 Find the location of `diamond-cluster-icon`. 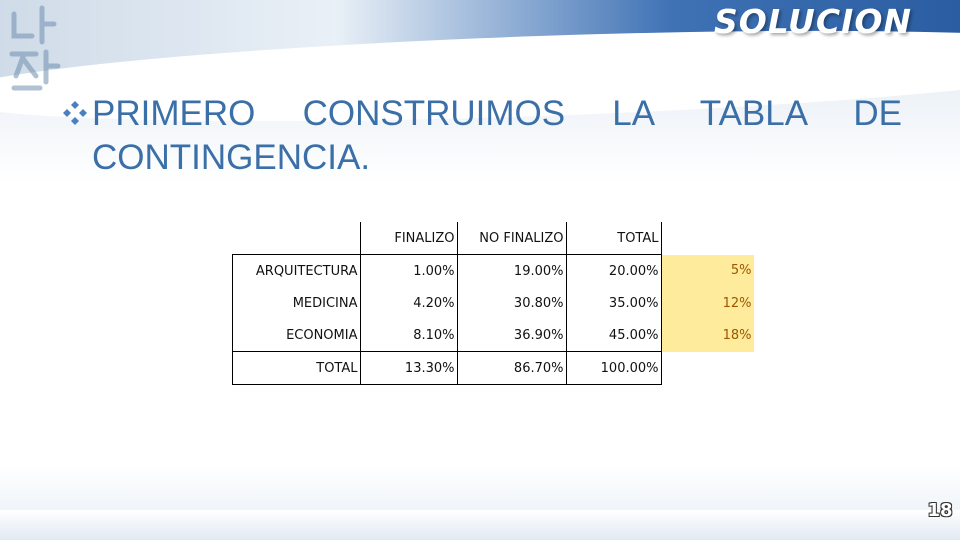

diamond-cluster-icon is located at coordinates (75, 113).